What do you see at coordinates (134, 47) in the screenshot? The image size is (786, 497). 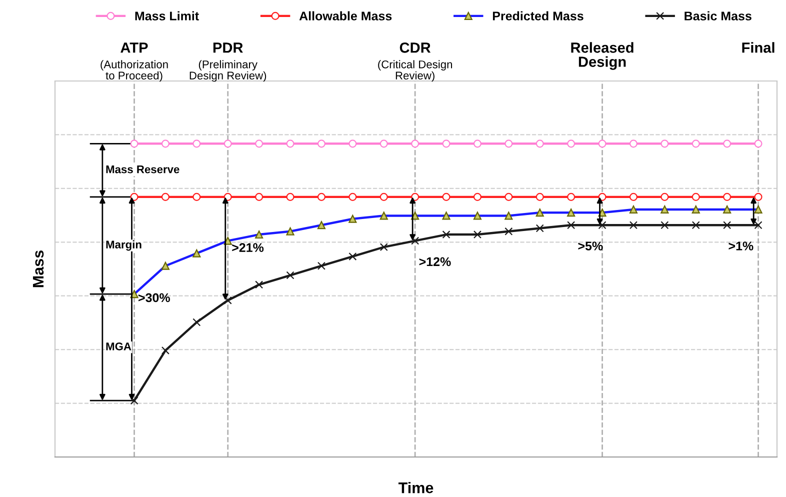 I see `x-tick-label: ATP` at bounding box center [134, 47].